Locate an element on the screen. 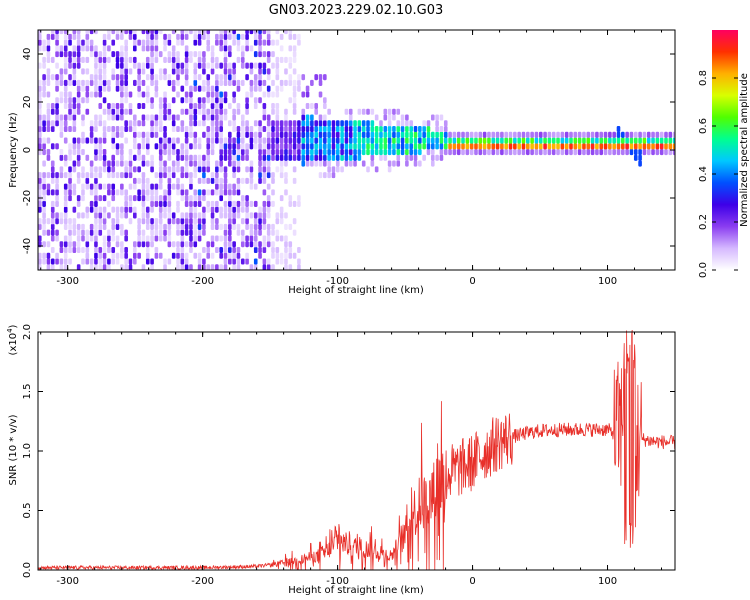  colorbar-tick-label: 0.2 is located at coordinates (703, 222).